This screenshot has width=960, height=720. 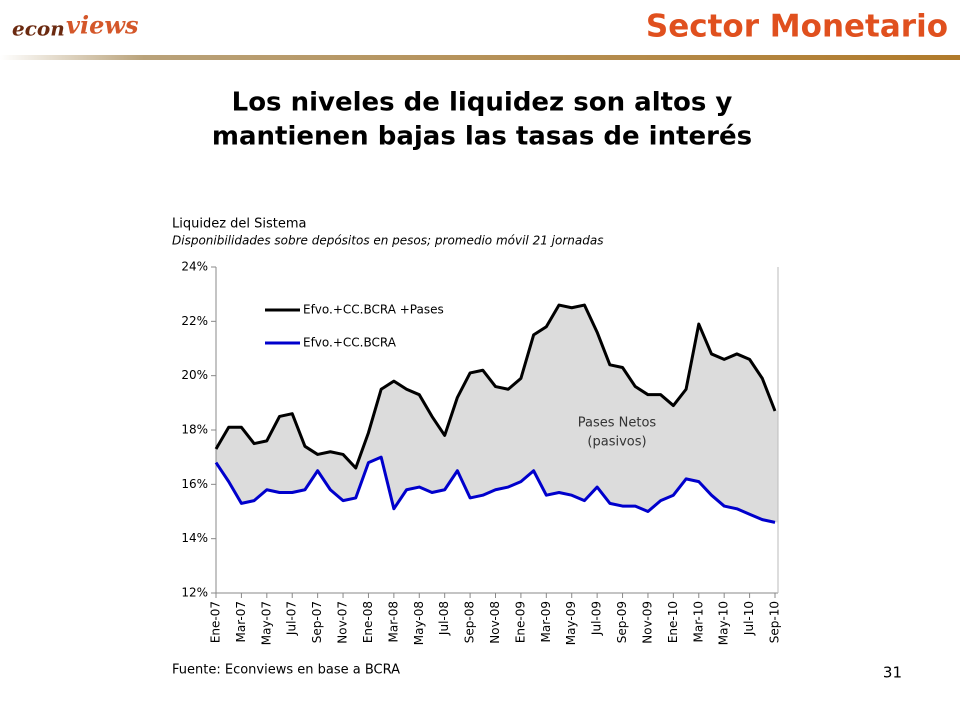 What do you see at coordinates (470, 622) in the screenshot?
I see `x-tick-label: Sep-08` at bounding box center [470, 622].